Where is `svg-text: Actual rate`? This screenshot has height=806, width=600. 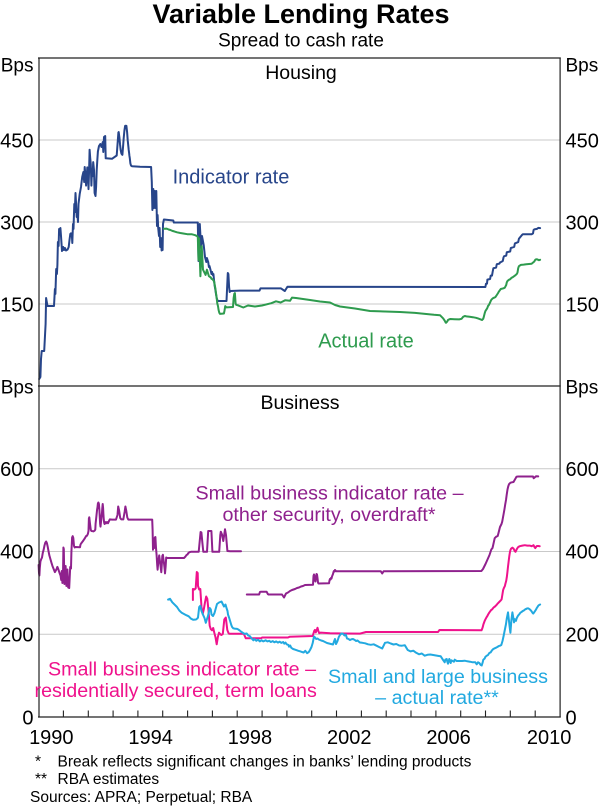
svg-text: Actual rate is located at coordinates (366, 342).